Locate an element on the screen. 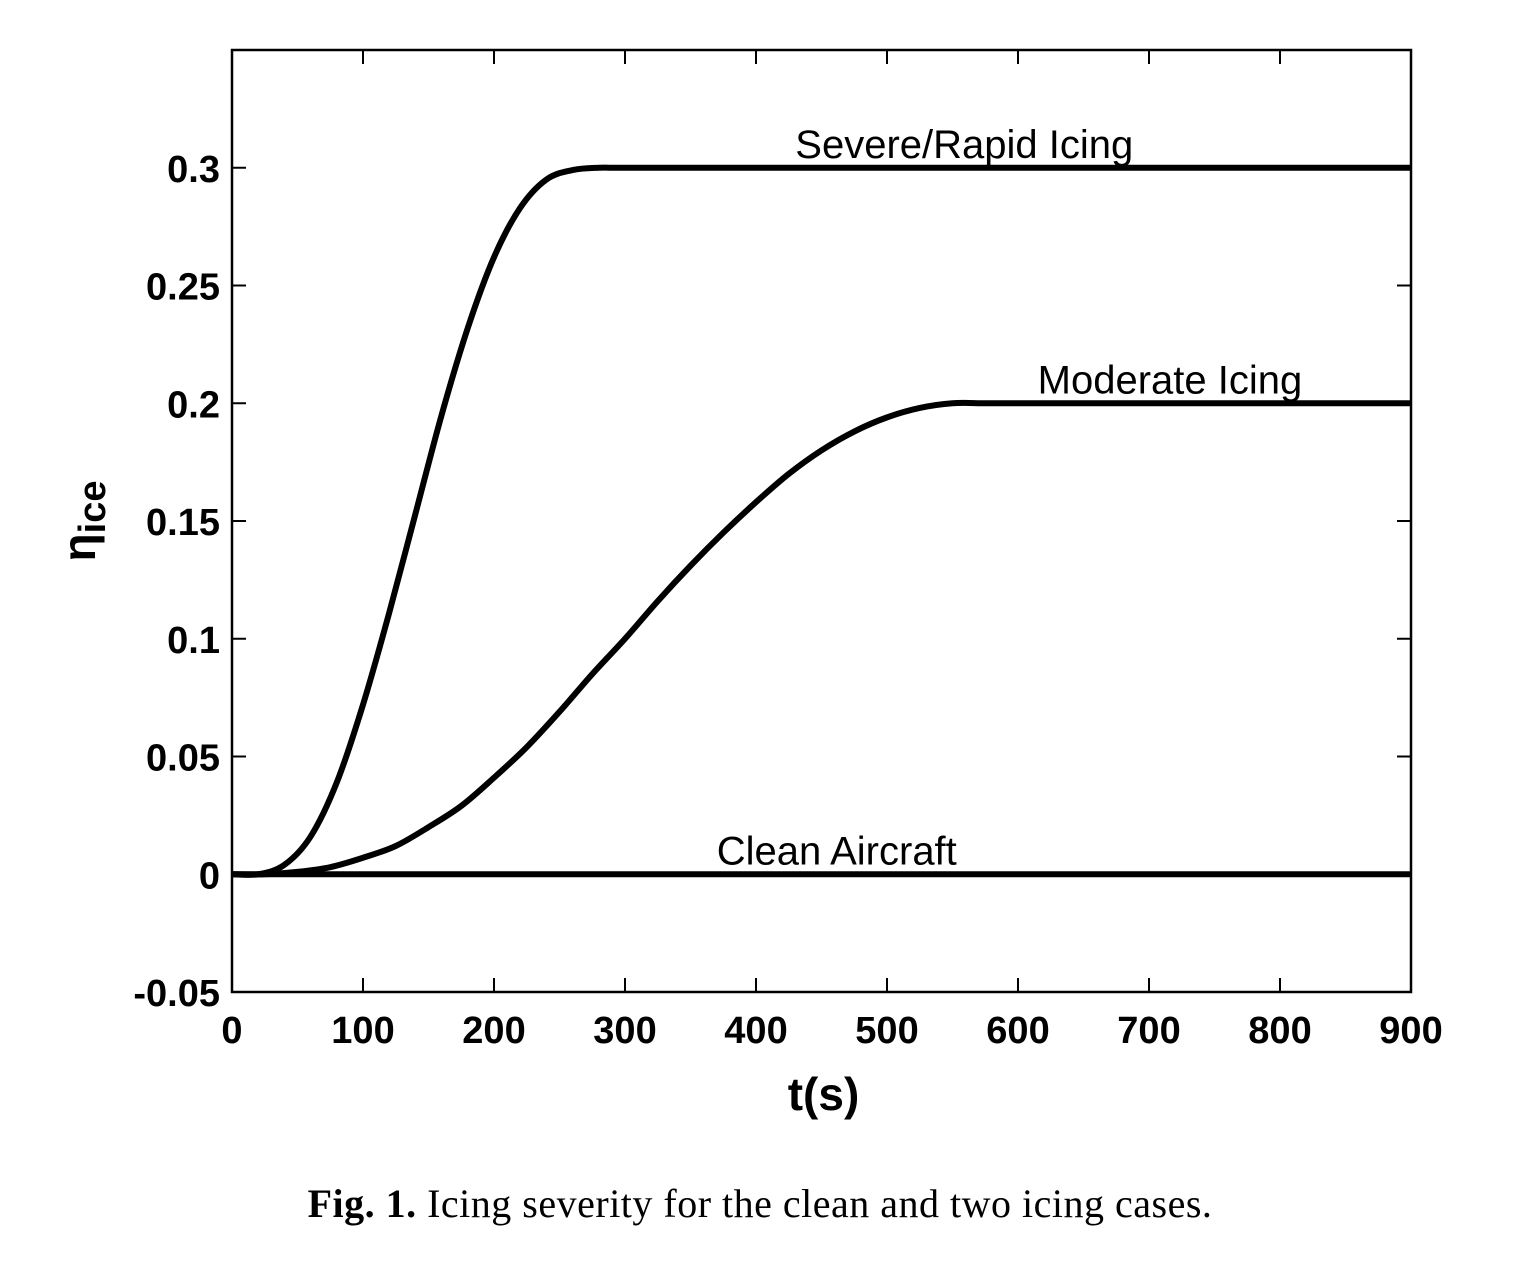 The width and height of the screenshot is (1520, 1266). y-tick-label: 0 is located at coordinates (209, 876).